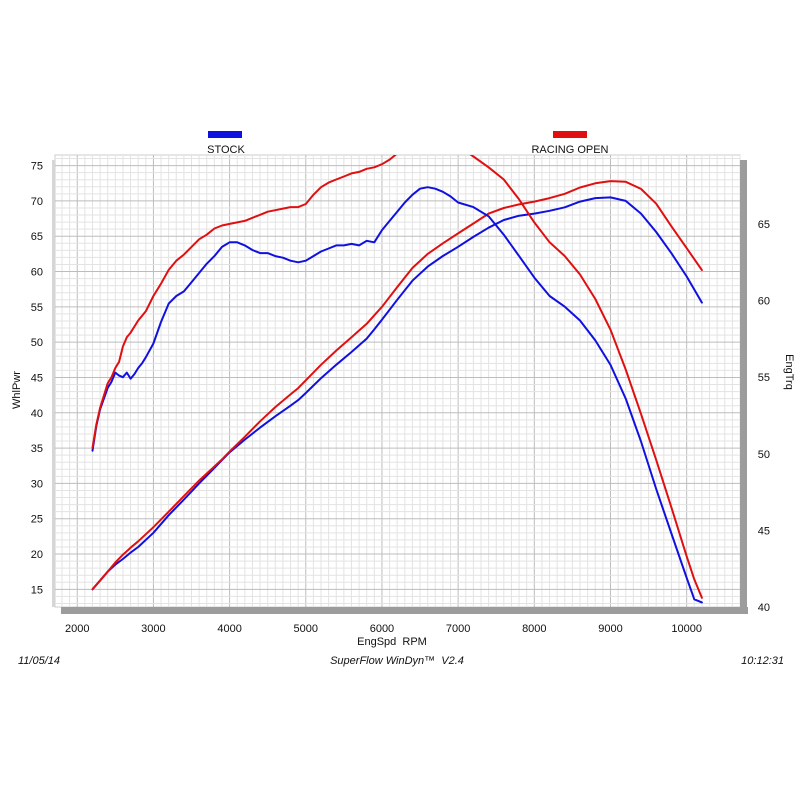 The width and height of the screenshot is (800, 800). I want to click on y-left-tick-label: 65, so click(37, 237).